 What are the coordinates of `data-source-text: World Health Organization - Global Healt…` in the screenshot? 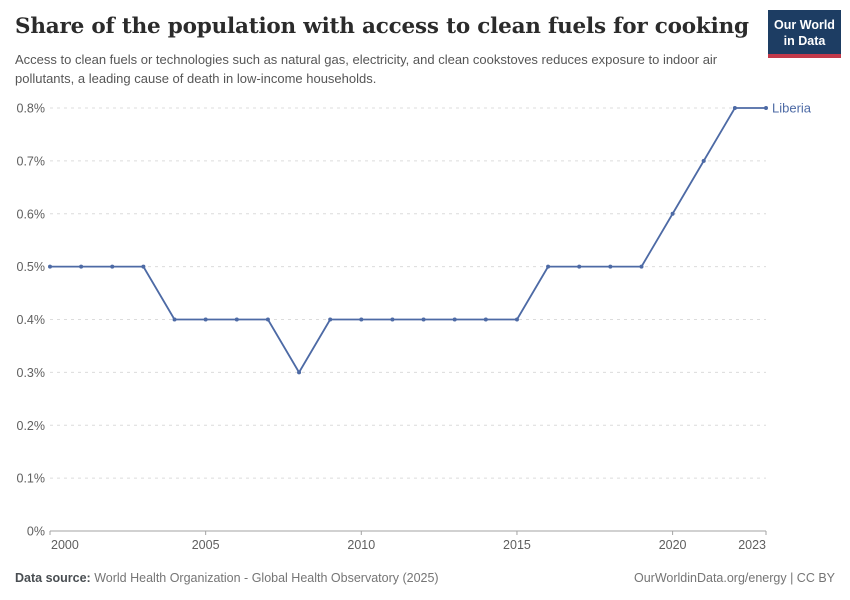 It's located at (266, 578).